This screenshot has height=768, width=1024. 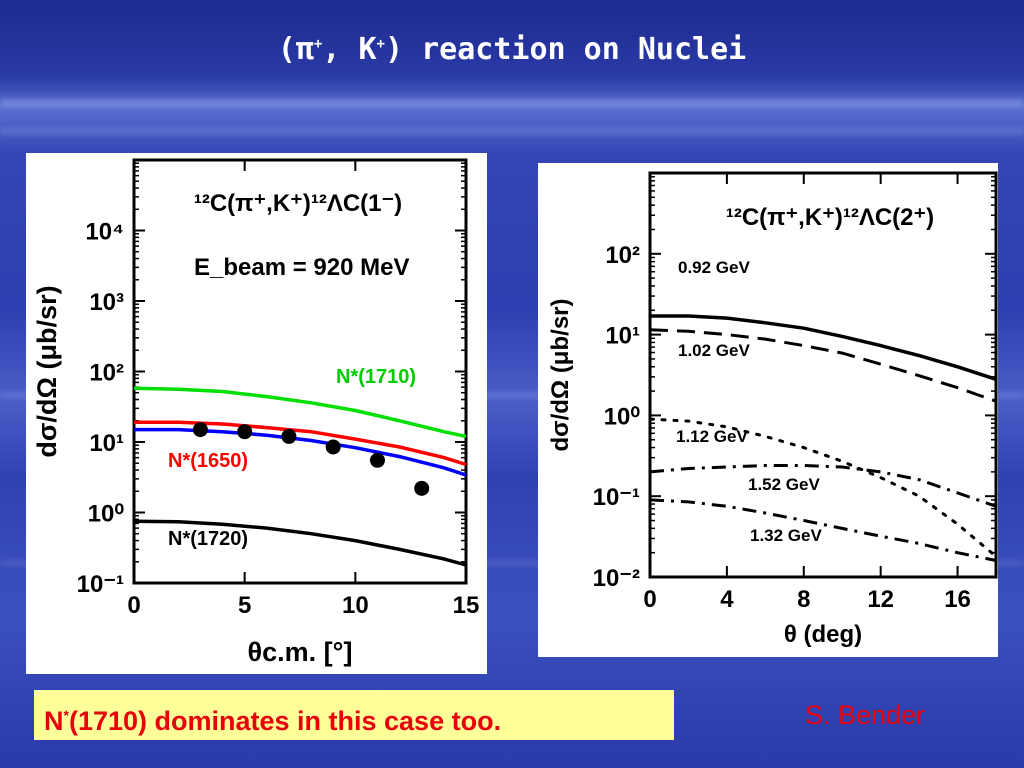 What do you see at coordinates (208, 461) in the screenshot?
I see `curve-label: N*(1650)` at bounding box center [208, 461].